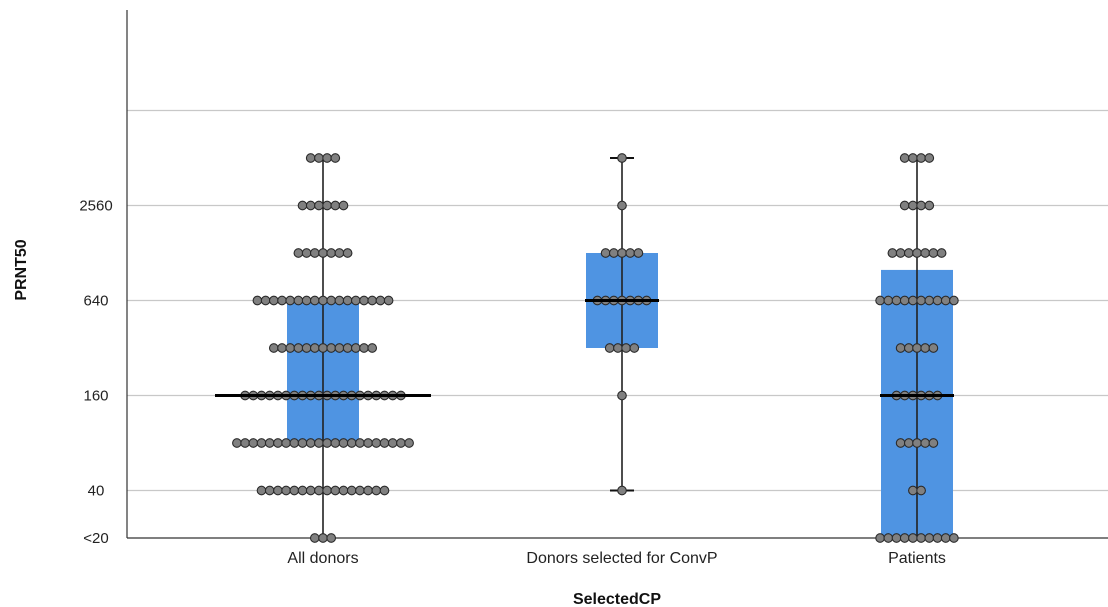 The width and height of the screenshot is (1108, 607). What do you see at coordinates (95, 538) in the screenshot?
I see `y-tick-label: <20` at bounding box center [95, 538].